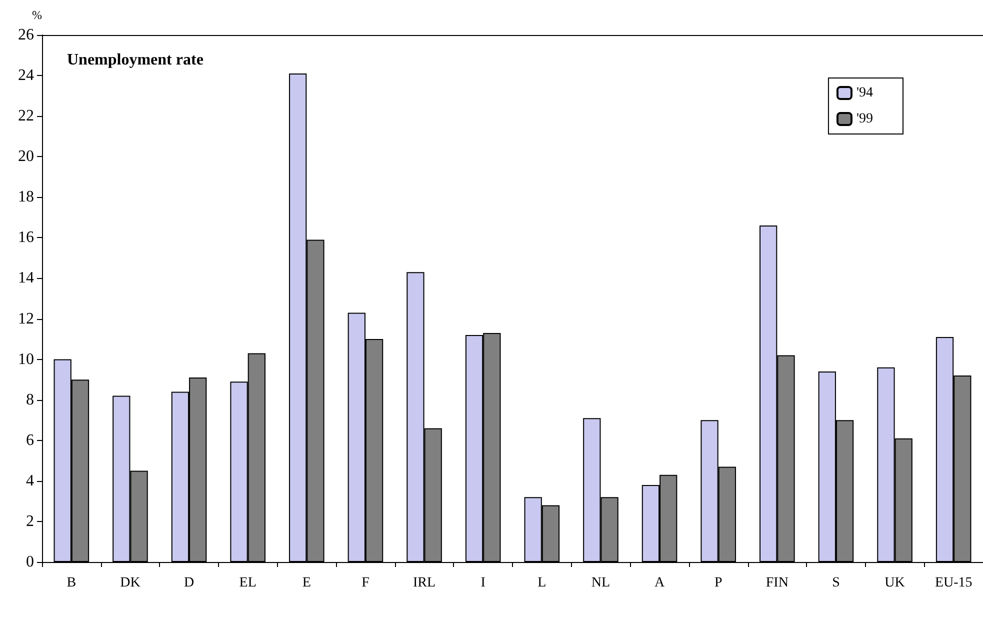 The height and width of the screenshot is (628, 983). I want to click on x-tick-label: E, so click(306, 583).